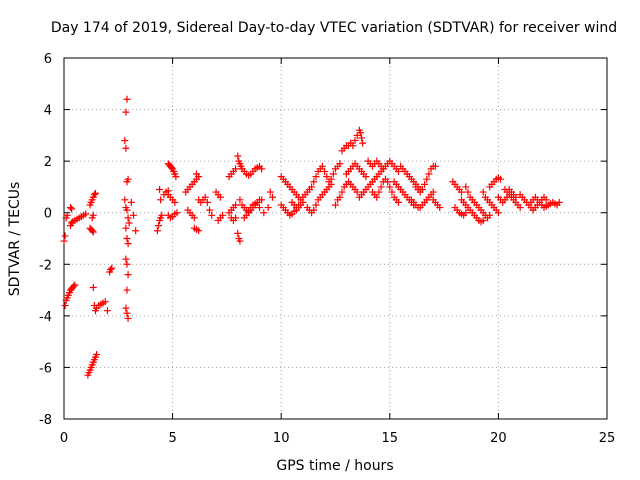  Describe the element at coordinates (281, 438) in the screenshot. I see `x-tick-label: 10` at that location.